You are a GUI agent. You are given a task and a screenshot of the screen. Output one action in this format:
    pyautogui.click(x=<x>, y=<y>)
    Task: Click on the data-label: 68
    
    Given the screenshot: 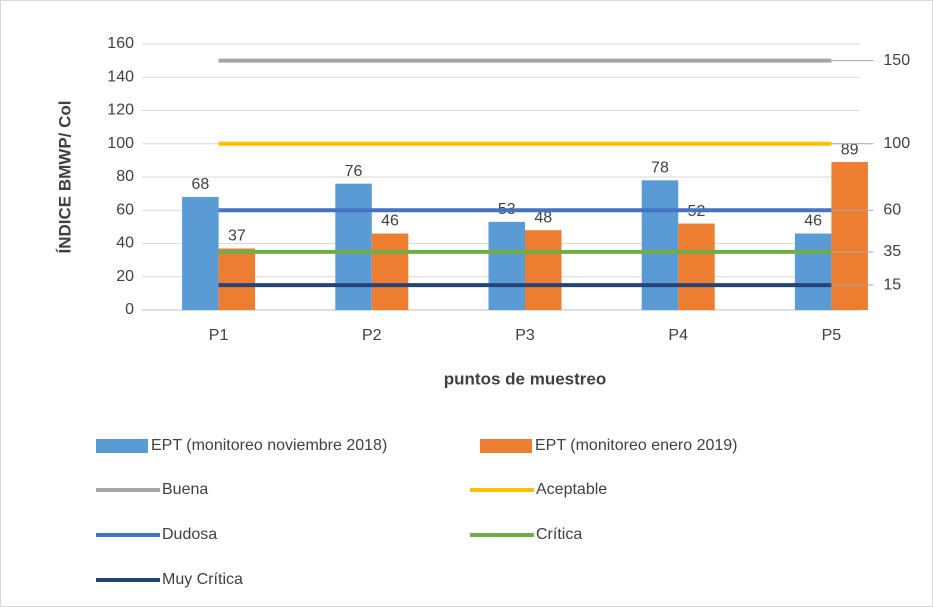 What is the action you would take?
    pyautogui.click(x=200, y=184)
    